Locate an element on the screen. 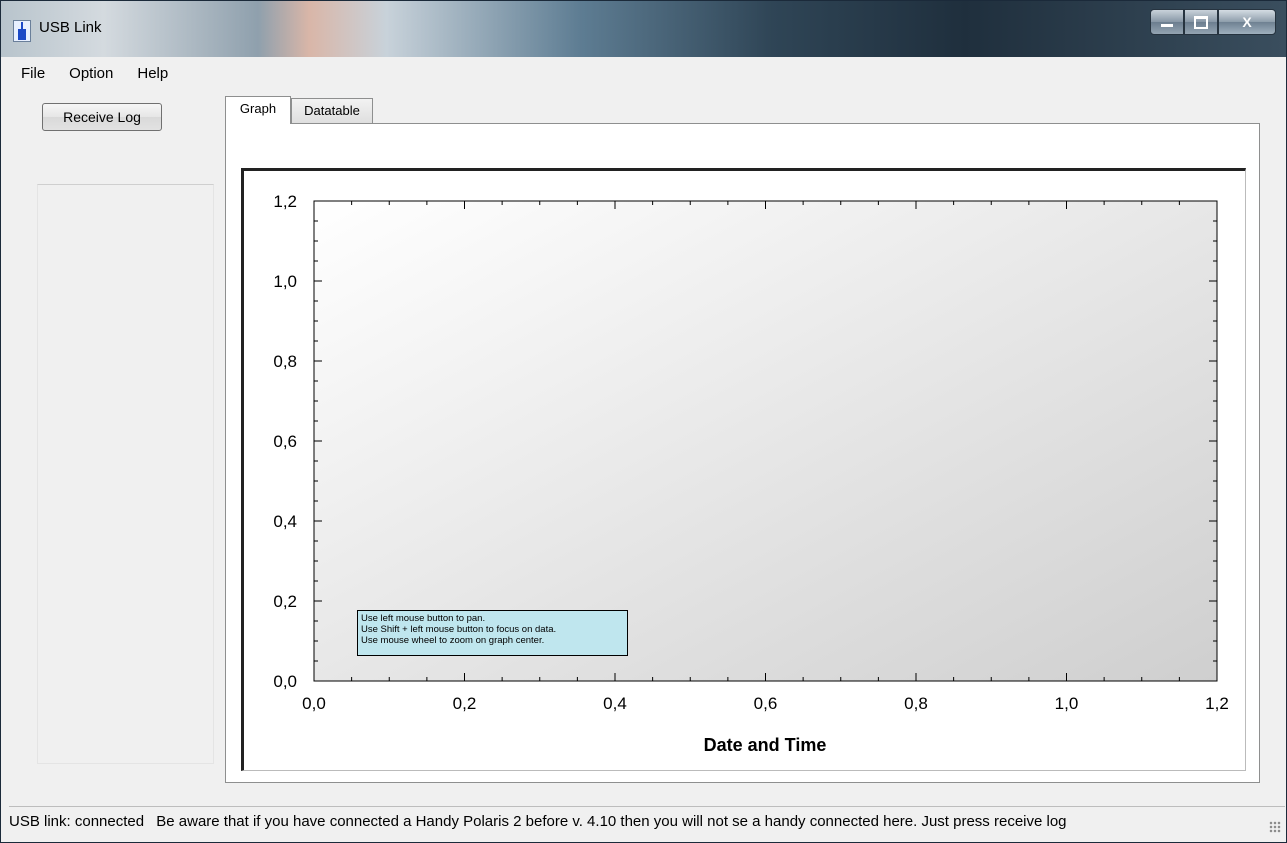 The width and height of the screenshot is (1287, 843). y-tick-label: 0,8 is located at coordinates (285, 361).